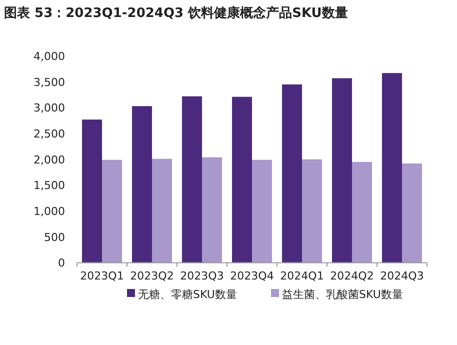 The image size is (457, 345). What do you see at coordinates (49, 56) in the screenshot?
I see `y-tick-label: 4,000` at bounding box center [49, 56].